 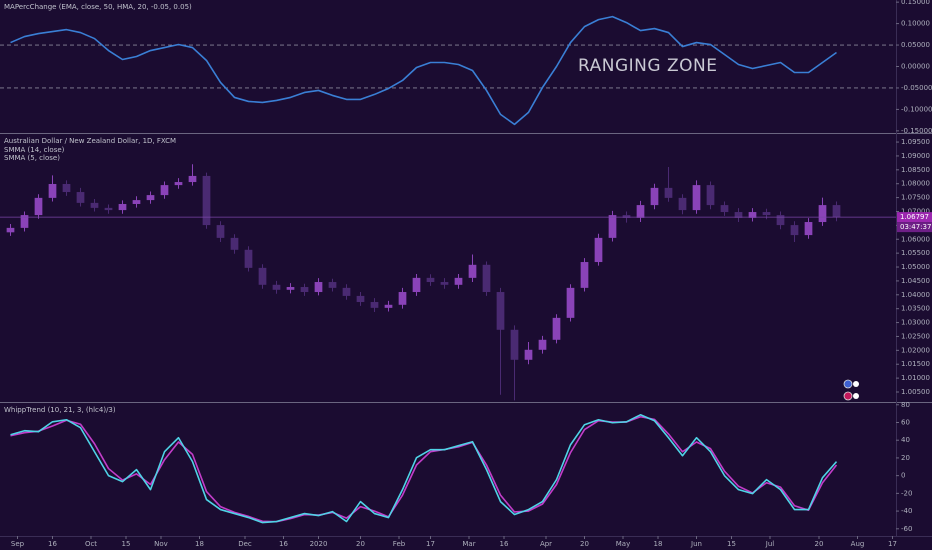 What do you see at coordinates (915, 295) in the screenshot?
I see `y-tick-label: 1.04000` at bounding box center [915, 295].